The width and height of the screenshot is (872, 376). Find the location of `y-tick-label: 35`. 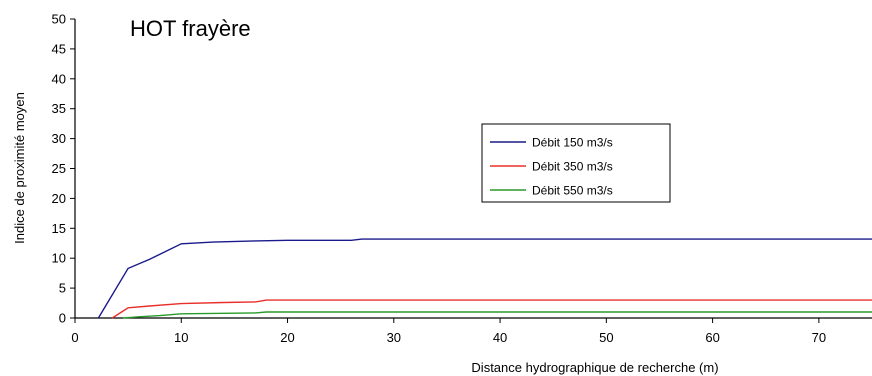

y-tick-label: 35 is located at coordinates (59, 108).